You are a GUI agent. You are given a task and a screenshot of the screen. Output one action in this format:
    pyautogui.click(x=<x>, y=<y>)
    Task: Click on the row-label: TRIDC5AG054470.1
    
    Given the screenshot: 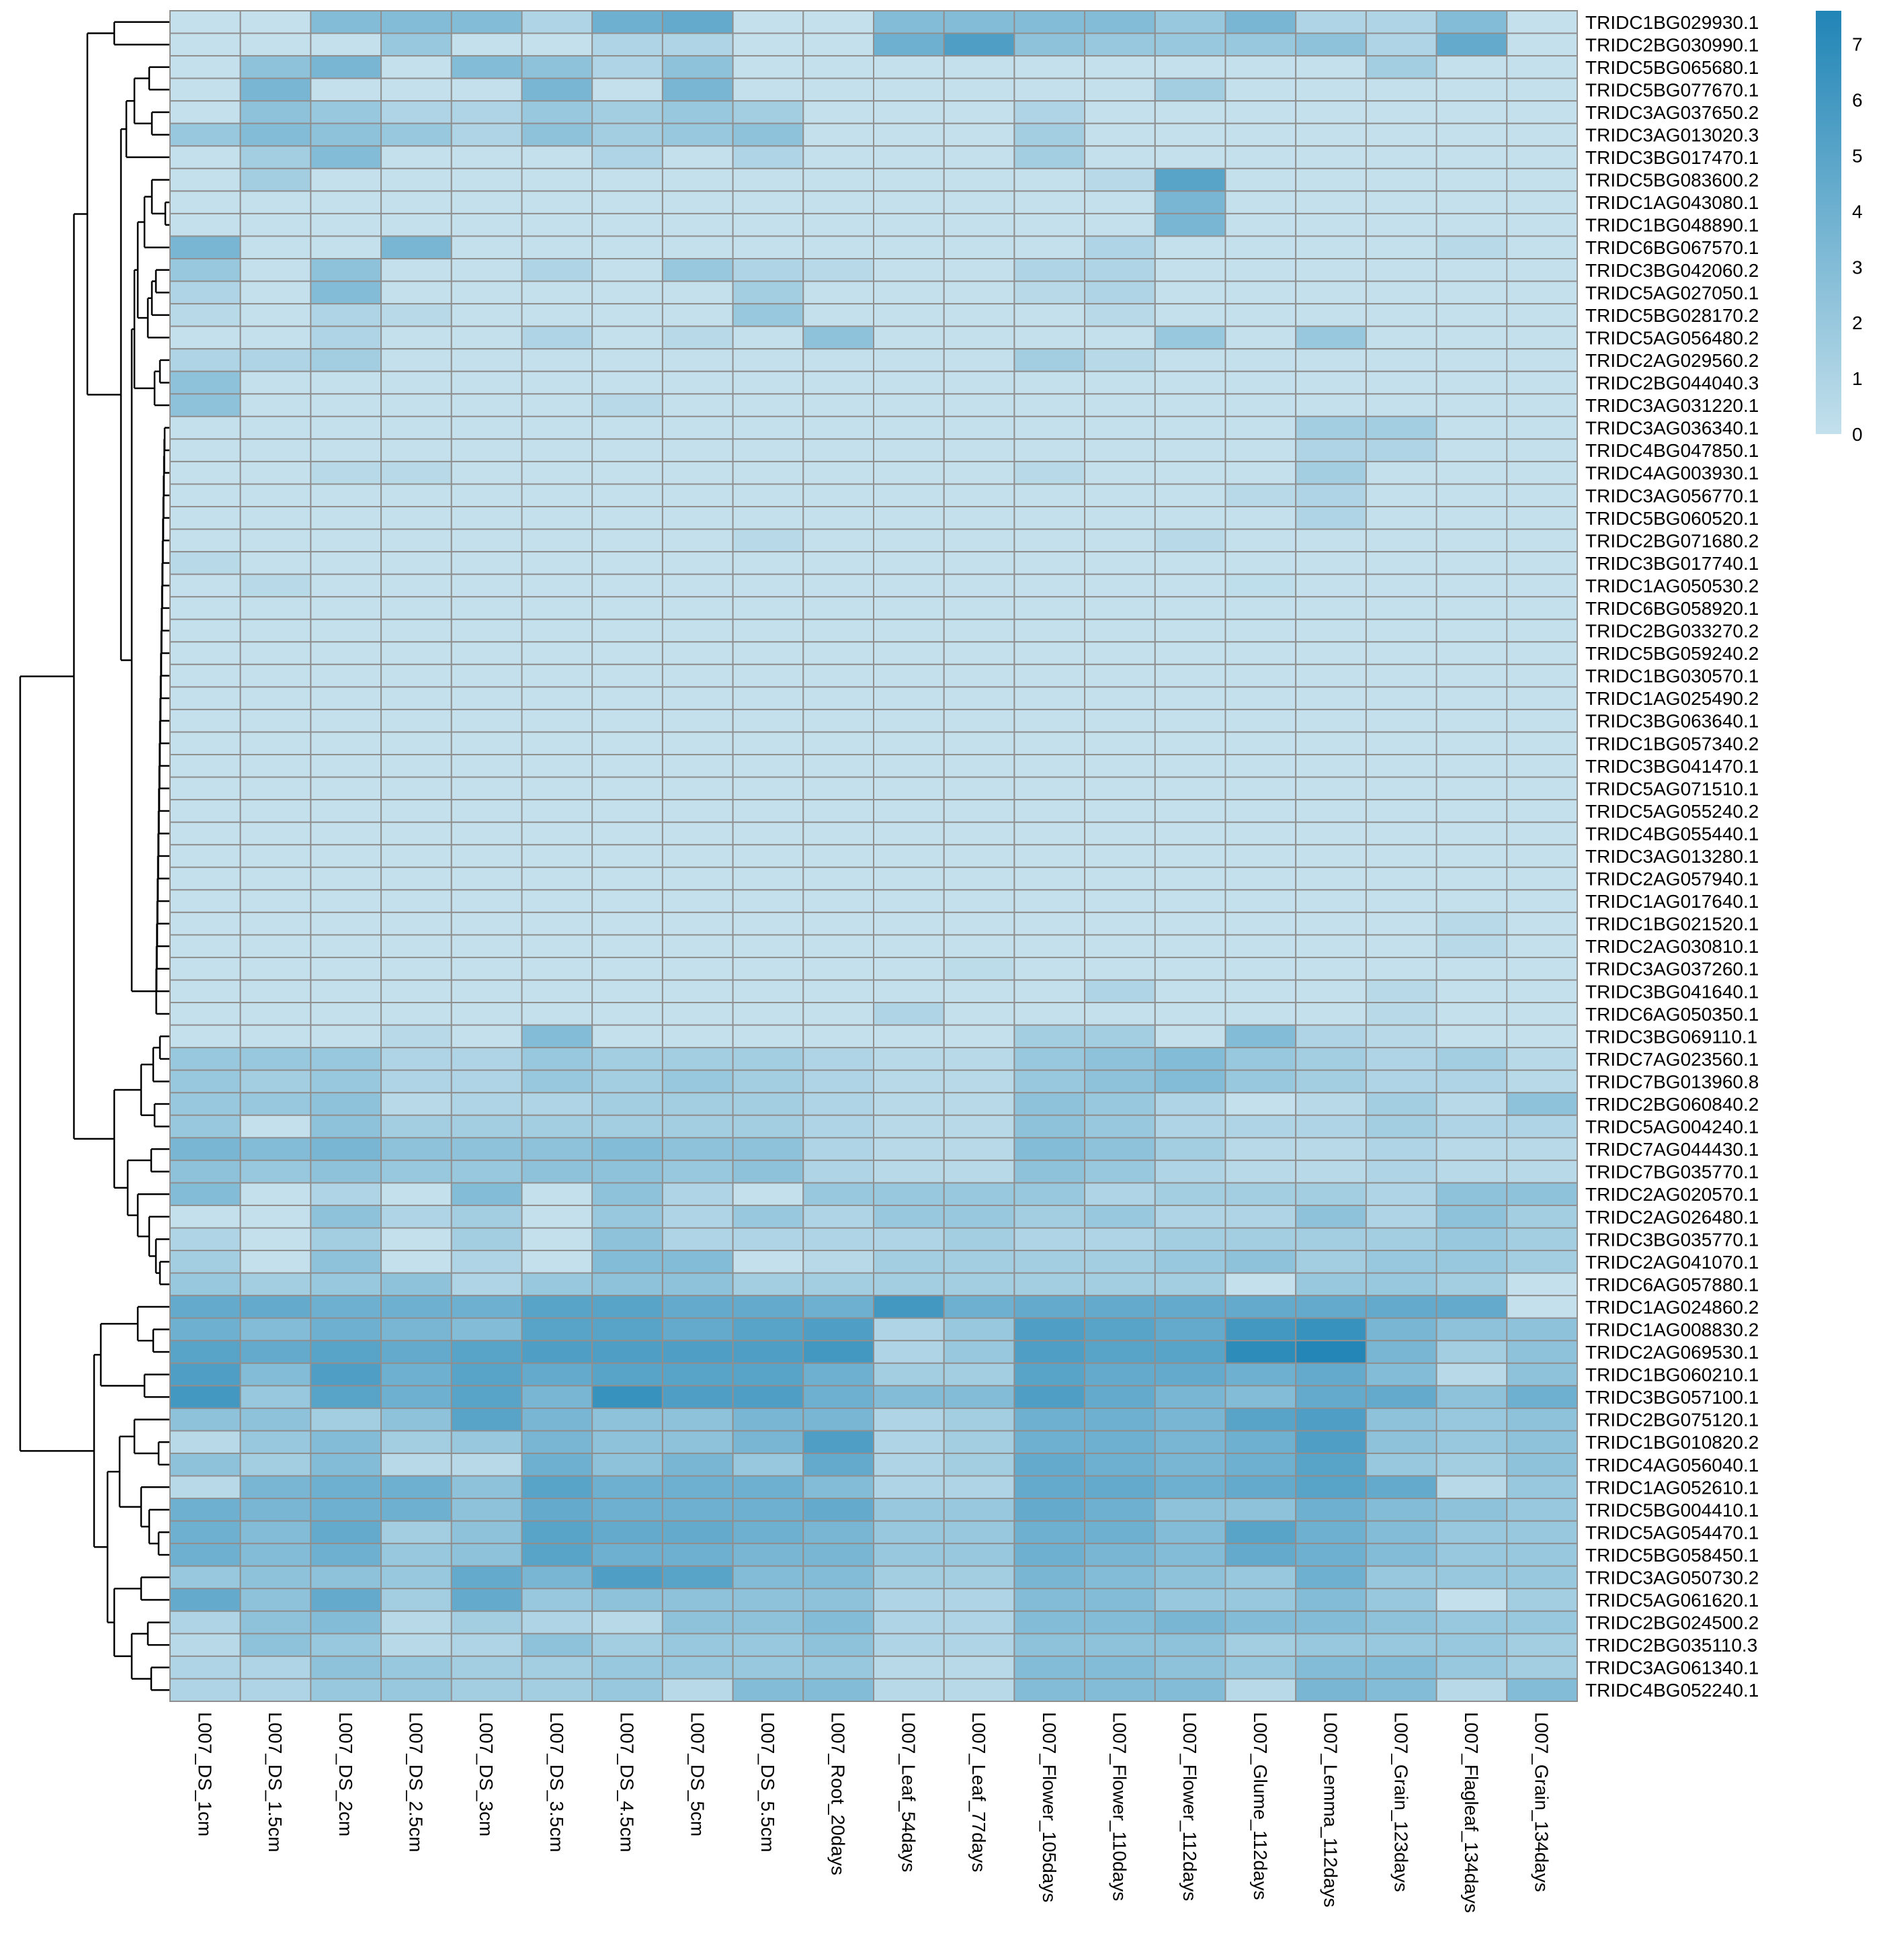 What is the action you would take?
    pyautogui.click(x=1672, y=1532)
    